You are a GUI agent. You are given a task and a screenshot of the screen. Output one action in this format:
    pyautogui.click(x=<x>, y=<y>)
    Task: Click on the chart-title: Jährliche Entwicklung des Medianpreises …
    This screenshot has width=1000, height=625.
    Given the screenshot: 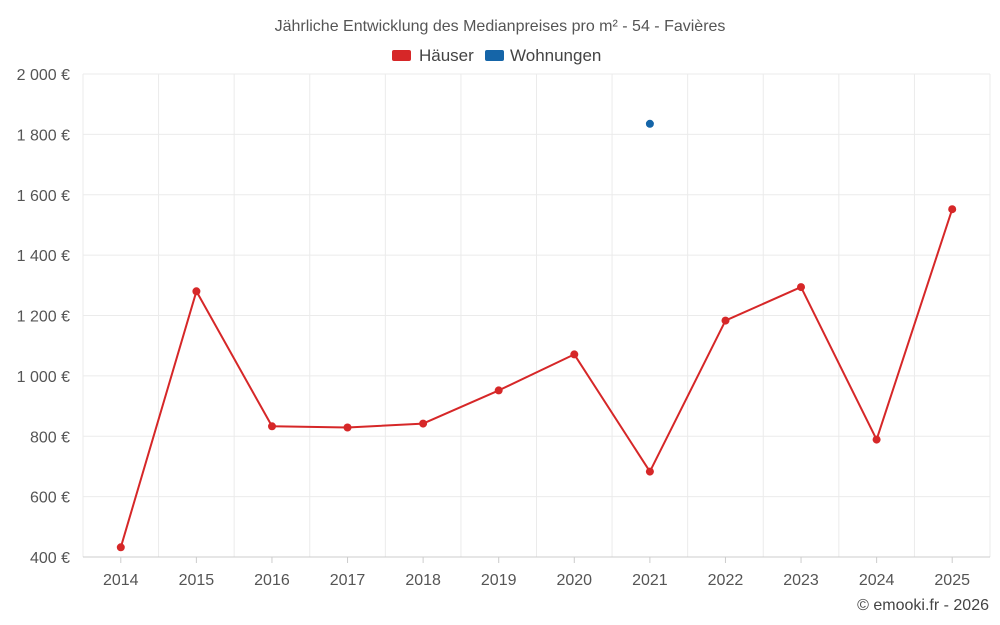 What is the action you would take?
    pyautogui.click(x=500, y=26)
    